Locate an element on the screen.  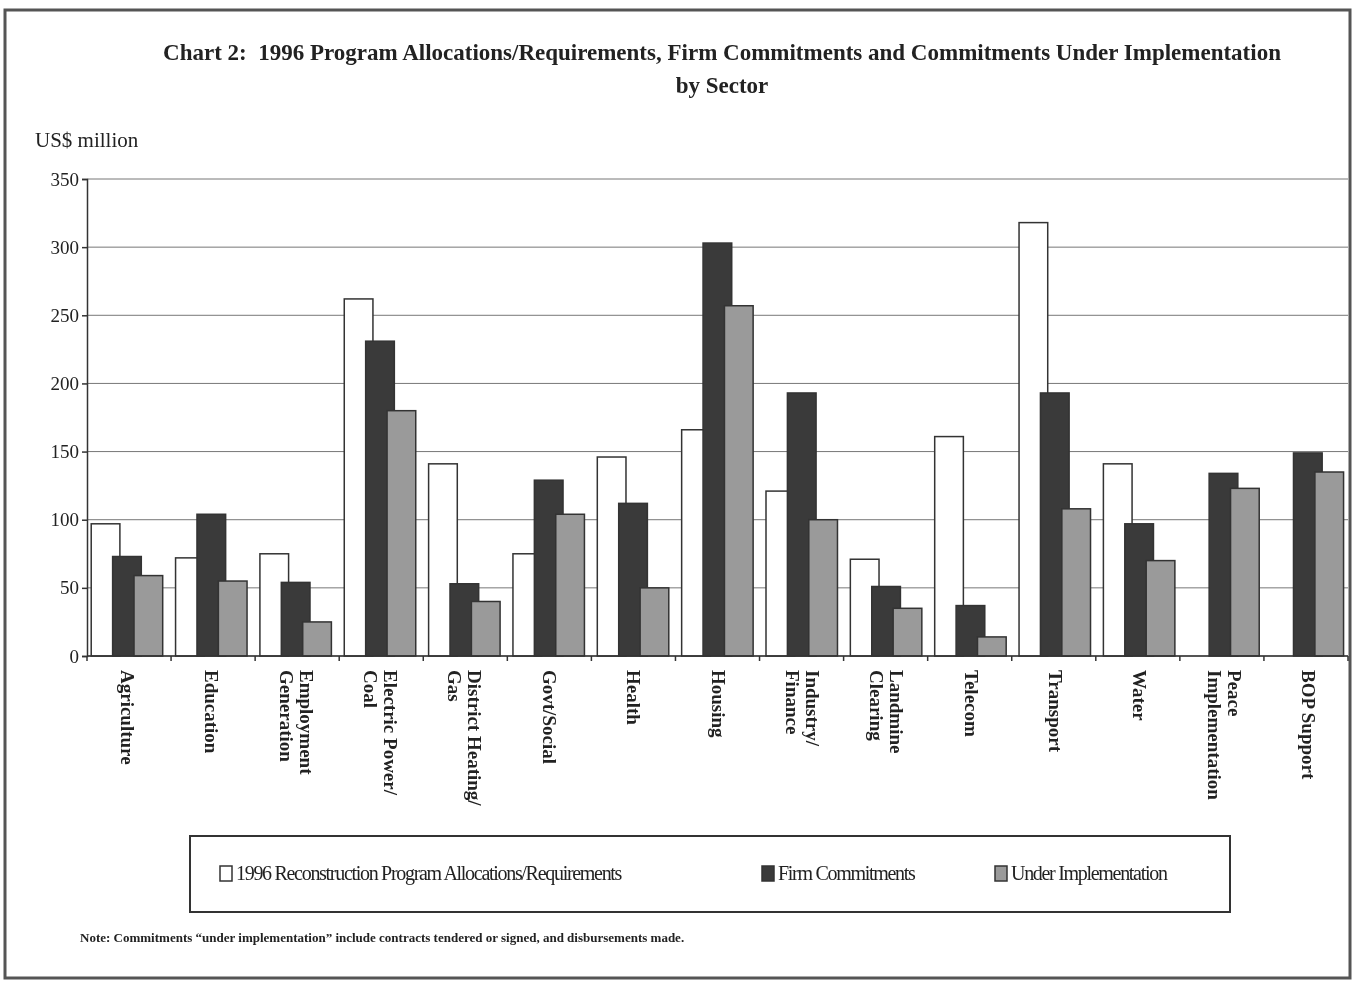
x-tick-label: Landmine Clearing is located at coordinates (887, 712).